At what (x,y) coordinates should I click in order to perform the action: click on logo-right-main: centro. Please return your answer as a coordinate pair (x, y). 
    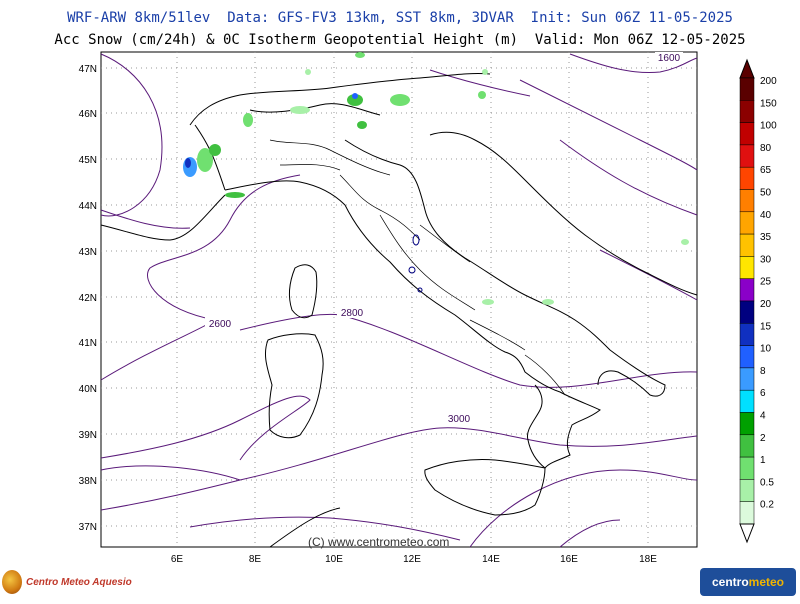
    Looking at the image, I should click on (730, 582).